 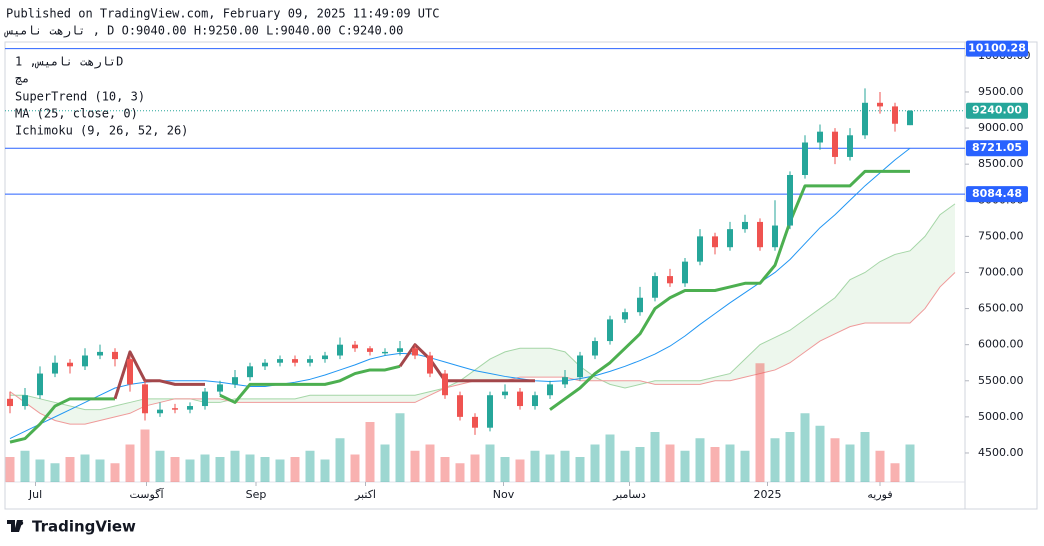 I want to click on y-tick-label: 6500.00, so click(x=1001, y=308).